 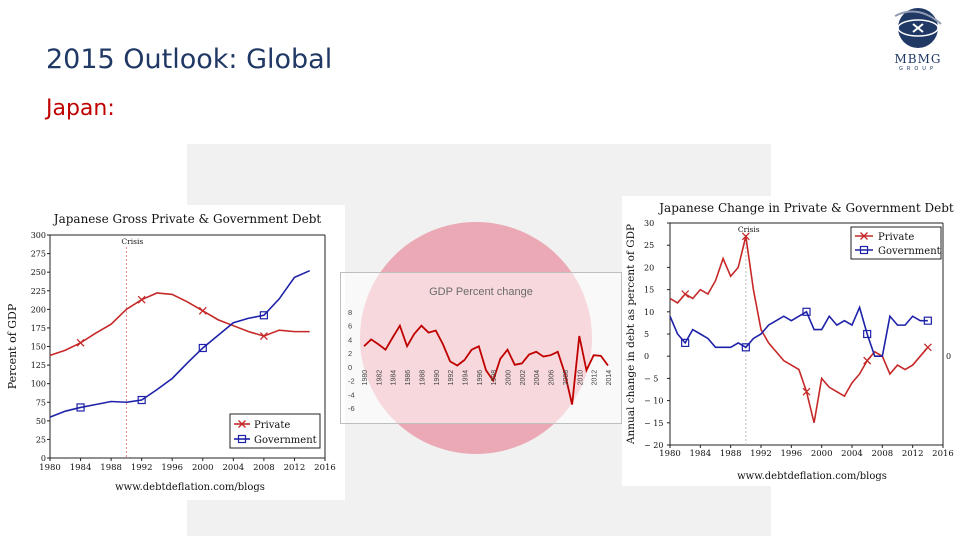 What do you see at coordinates (649, 267) in the screenshot?
I see `y-tick-label: 20` at bounding box center [649, 267].